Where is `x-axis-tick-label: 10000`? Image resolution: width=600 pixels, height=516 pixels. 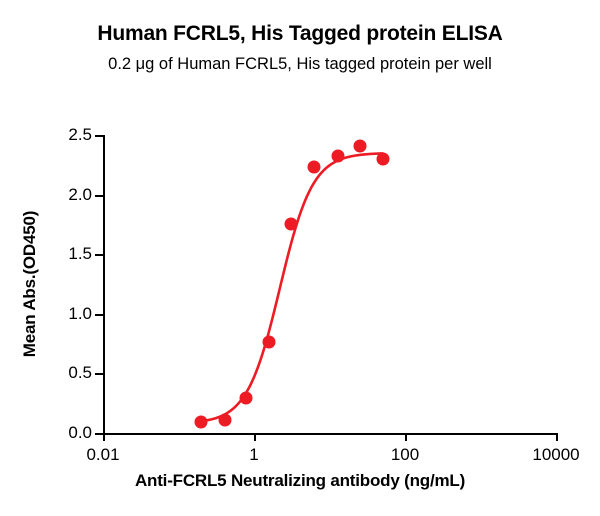
x-axis-tick-label: 10000 is located at coordinates (556, 454).